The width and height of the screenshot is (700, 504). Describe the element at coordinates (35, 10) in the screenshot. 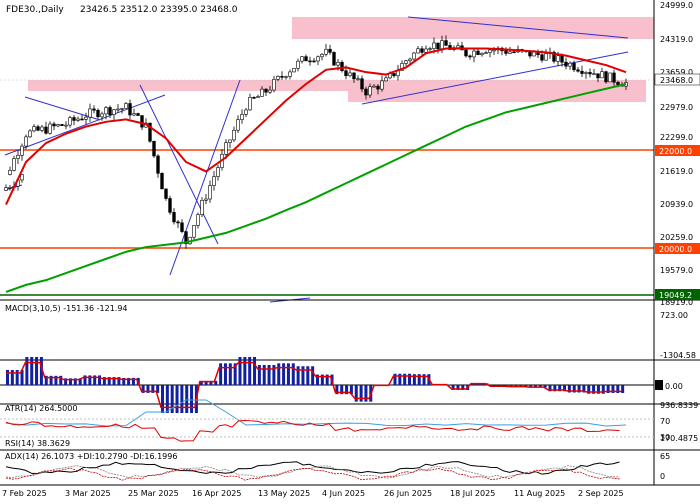

I see `chart-symbol: FDE30.,Daily` at that location.